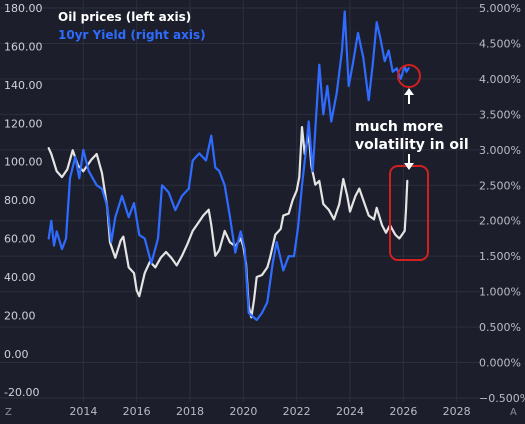 The width and height of the screenshot is (525, 424). Describe the element at coordinates (500, 327) in the screenshot. I see `right-tick-label: 0.500%` at that location.